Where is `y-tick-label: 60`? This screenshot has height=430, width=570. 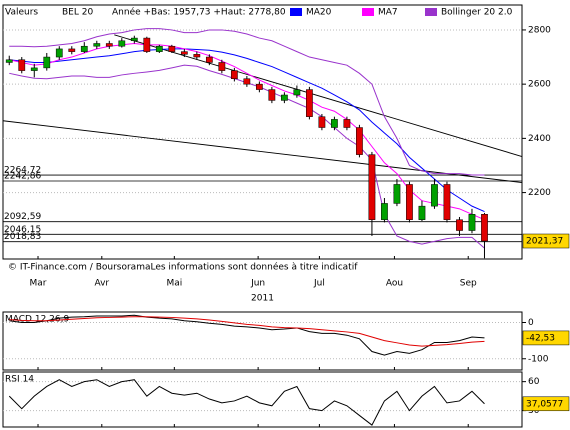 y-tick-label: 60 is located at coordinates (534, 382).